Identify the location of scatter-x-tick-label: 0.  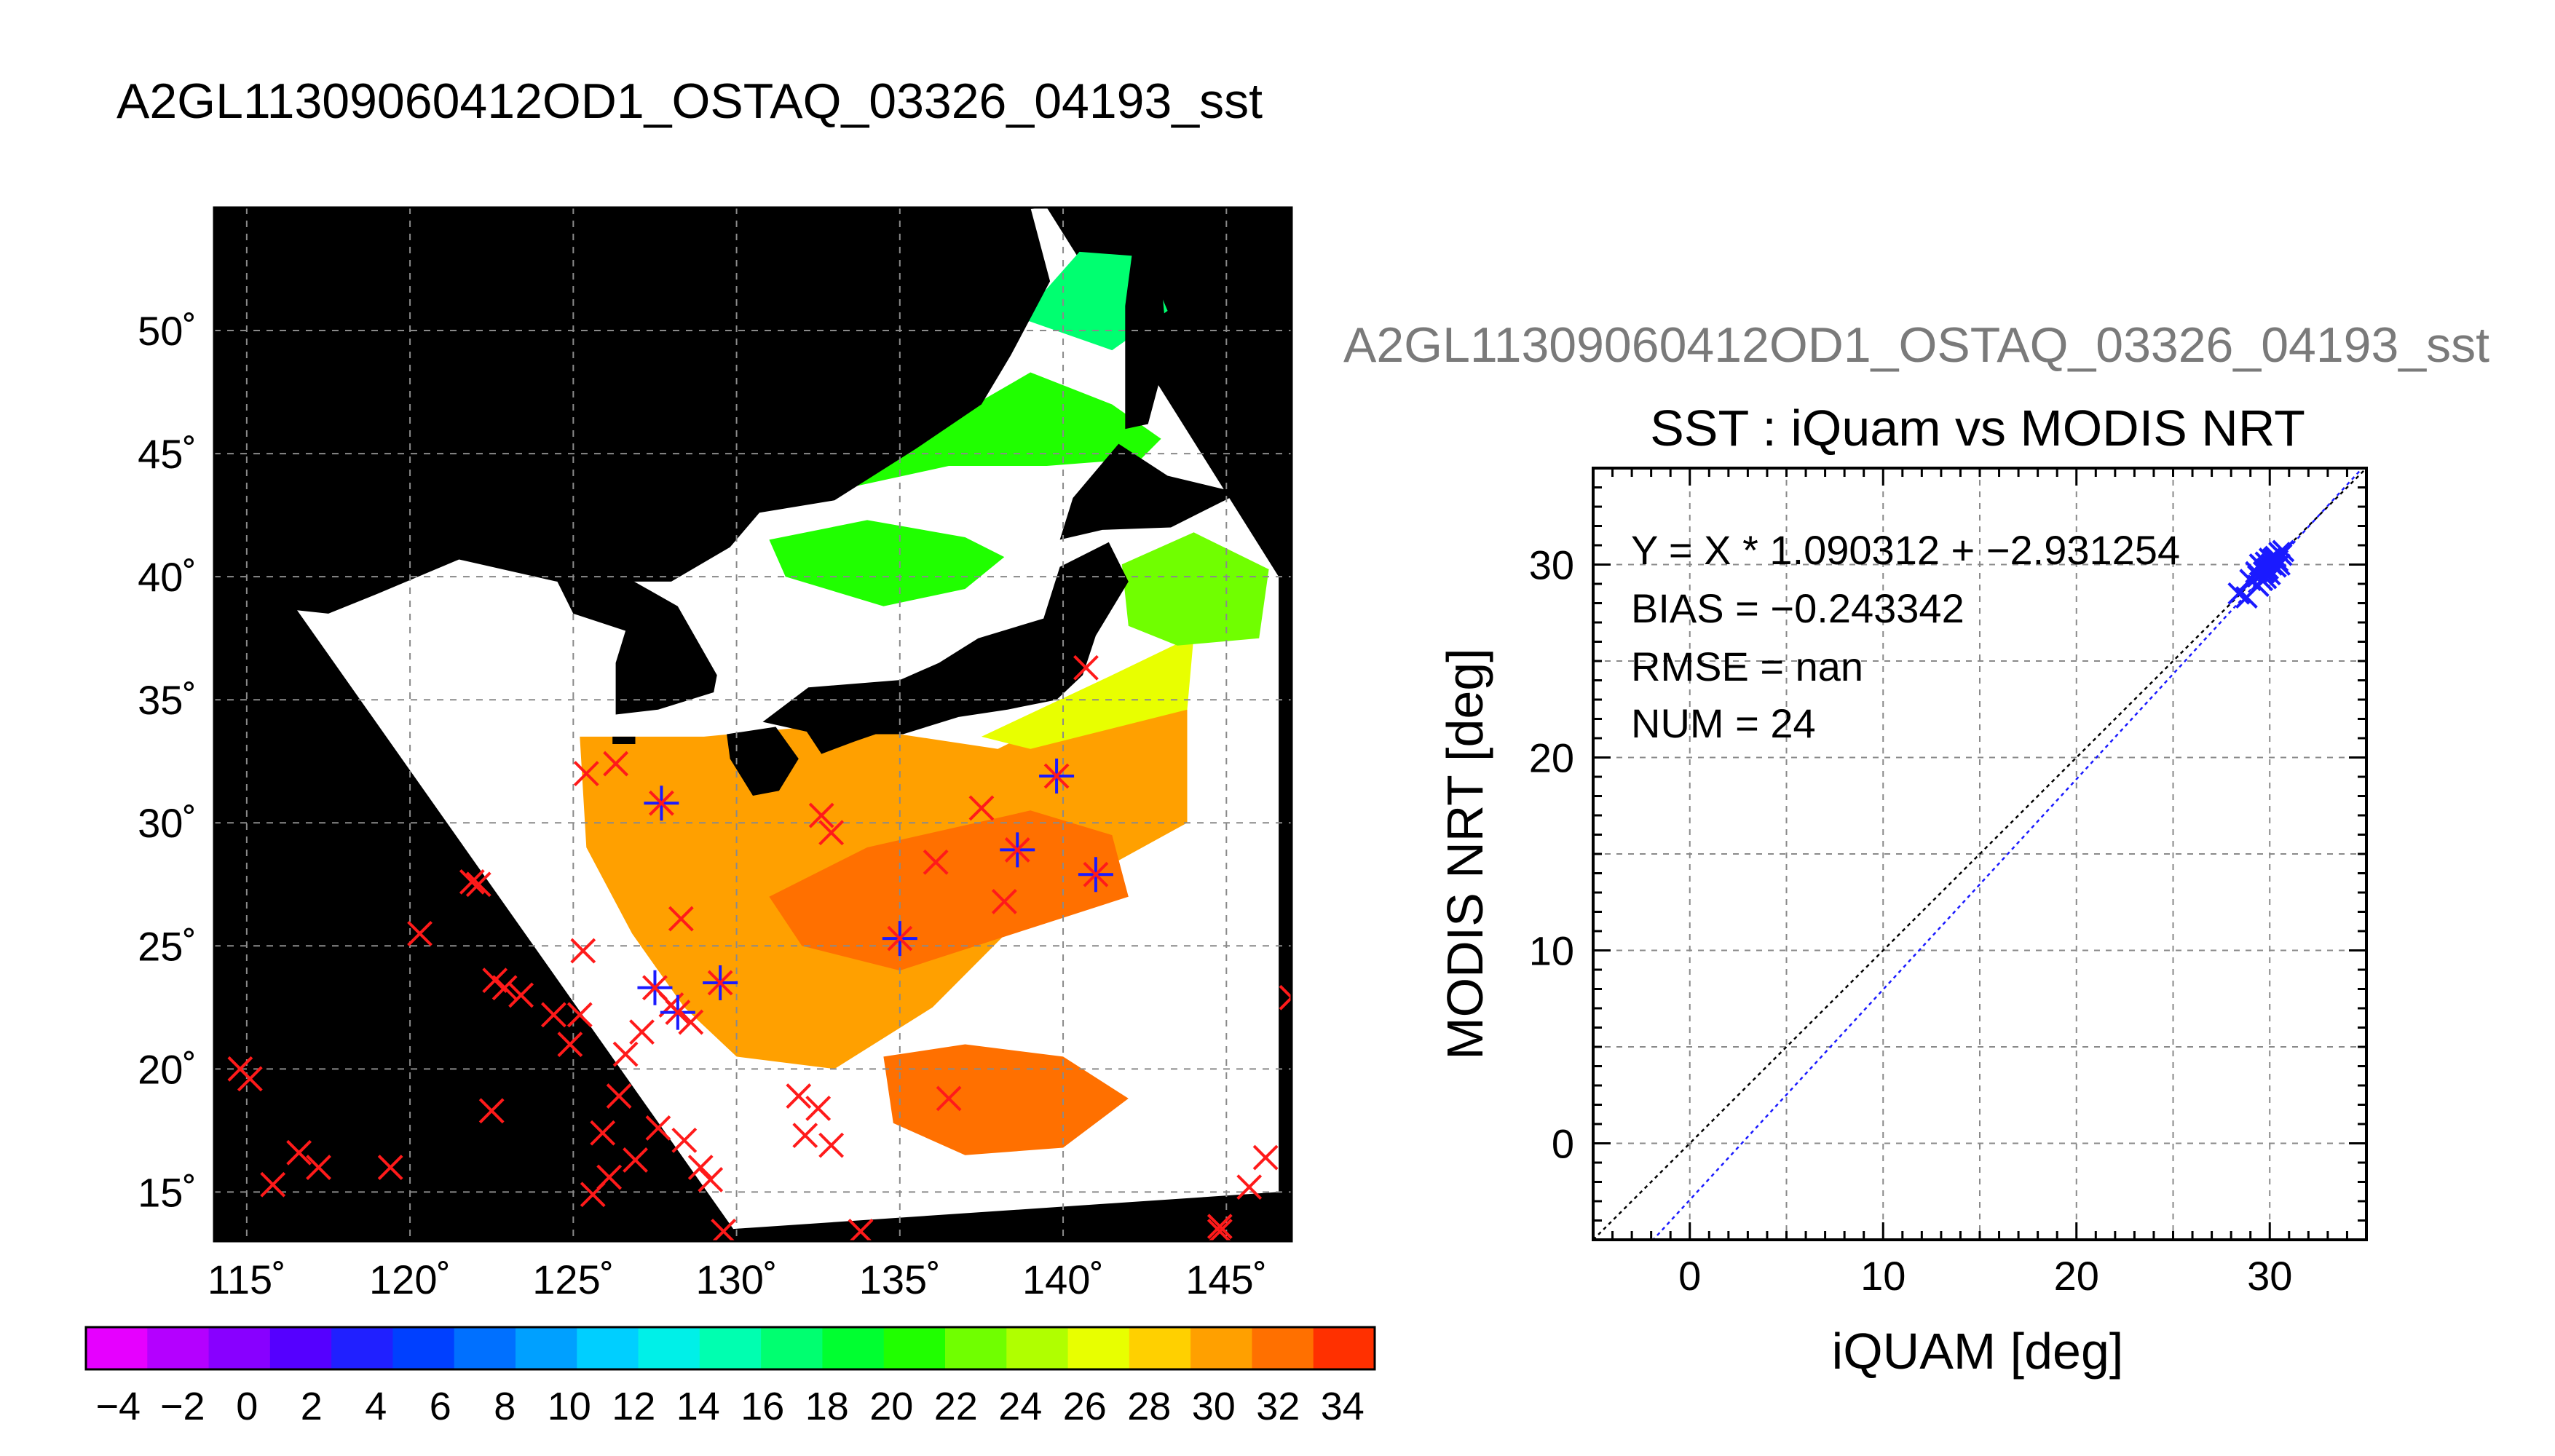
(1689, 1276).